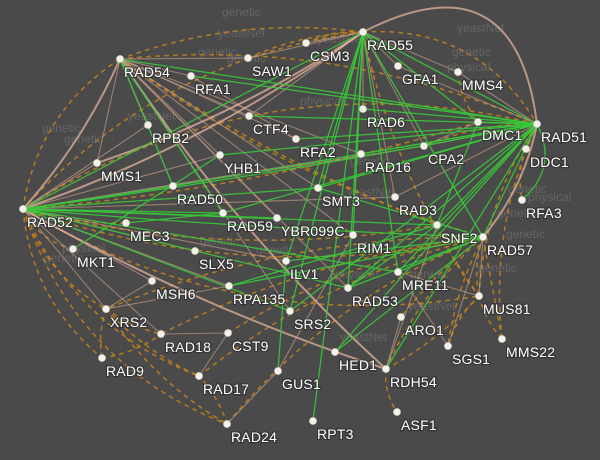  I want to click on edge-green-rad51-rad53, so click(442, 206).